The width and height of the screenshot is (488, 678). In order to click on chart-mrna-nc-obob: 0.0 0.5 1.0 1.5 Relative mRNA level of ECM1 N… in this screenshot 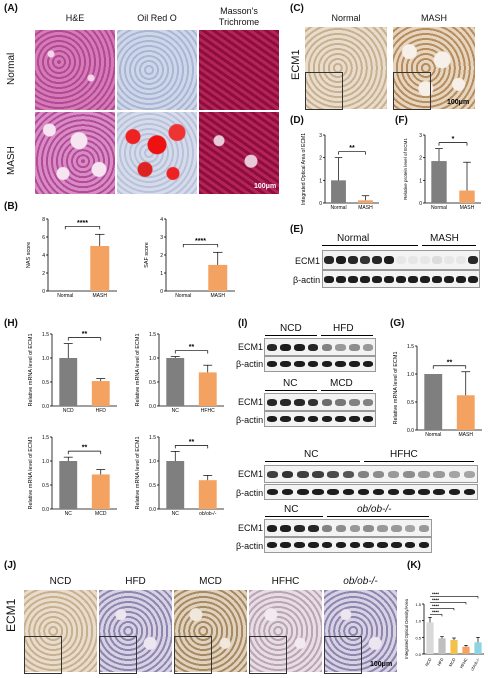, I will do `click(179, 476)`.